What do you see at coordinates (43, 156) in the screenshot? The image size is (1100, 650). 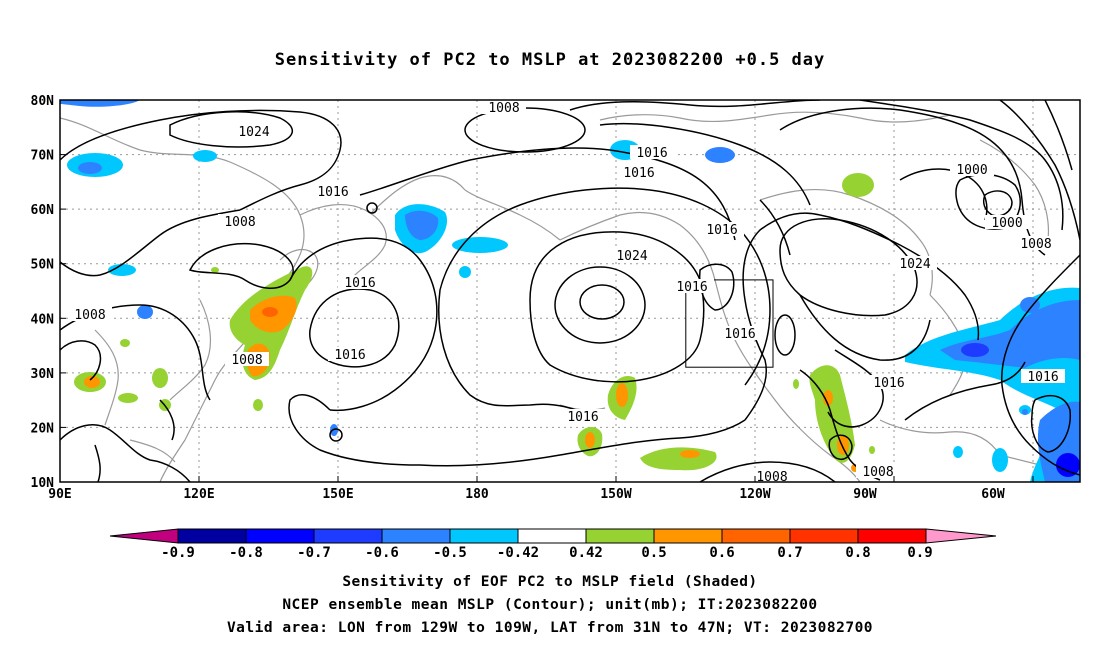 I see `lat-label: 70N` at bounding box center [43, 156].